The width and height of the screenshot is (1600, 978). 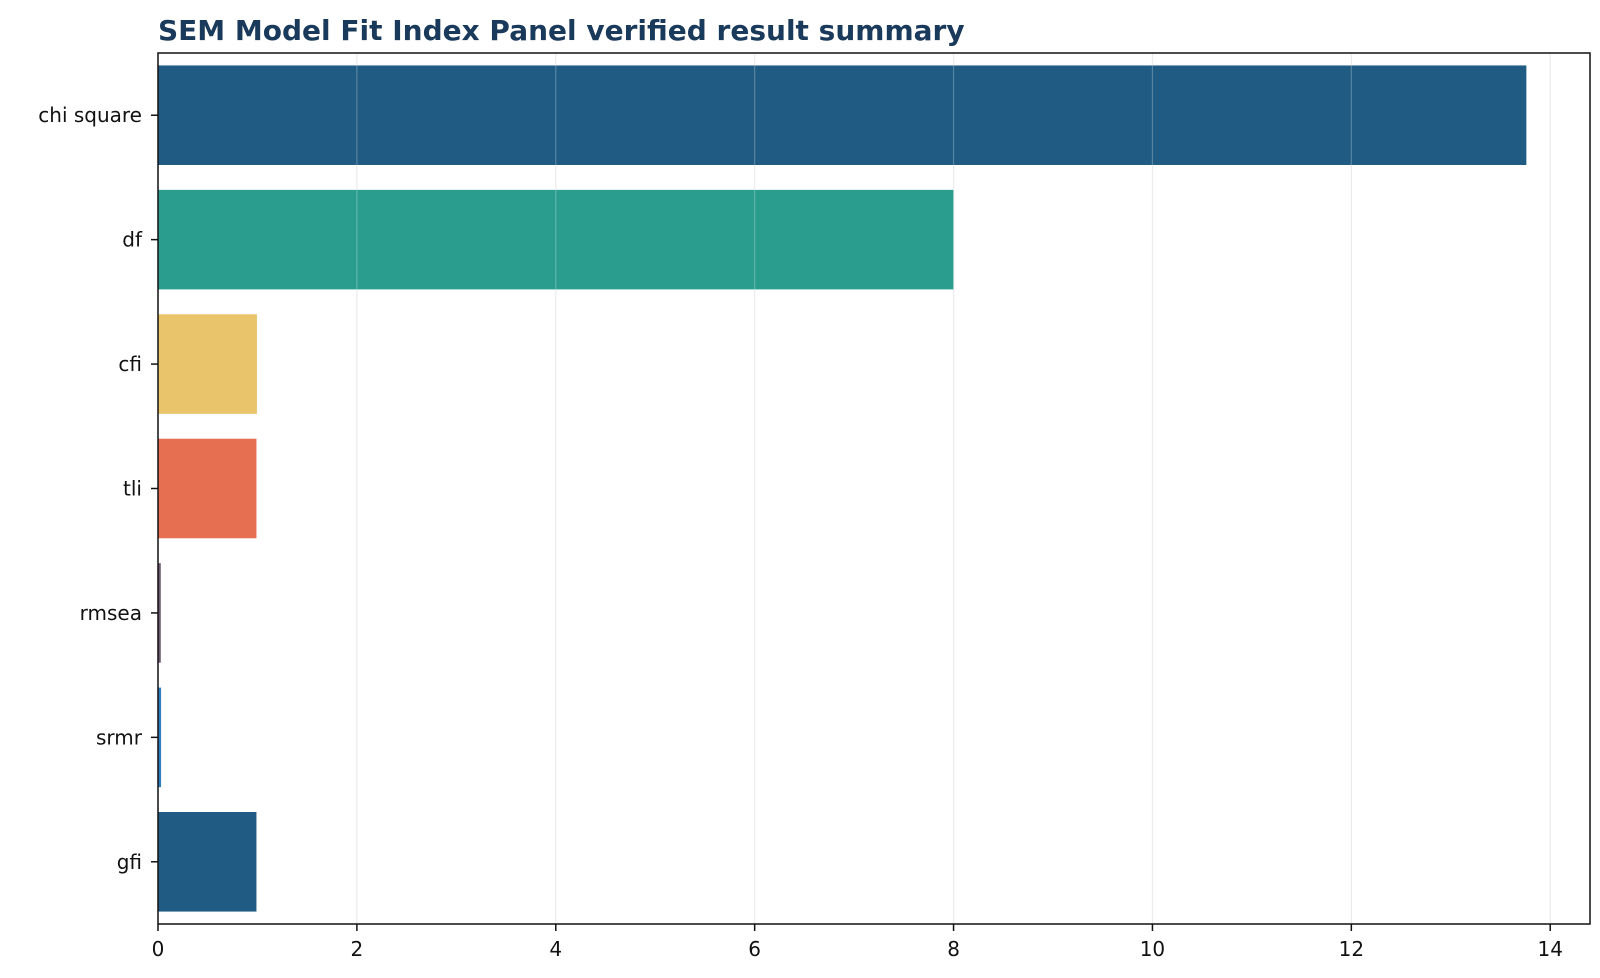 I want to click on y-tick-label: tli, so click(x=132, y=489).